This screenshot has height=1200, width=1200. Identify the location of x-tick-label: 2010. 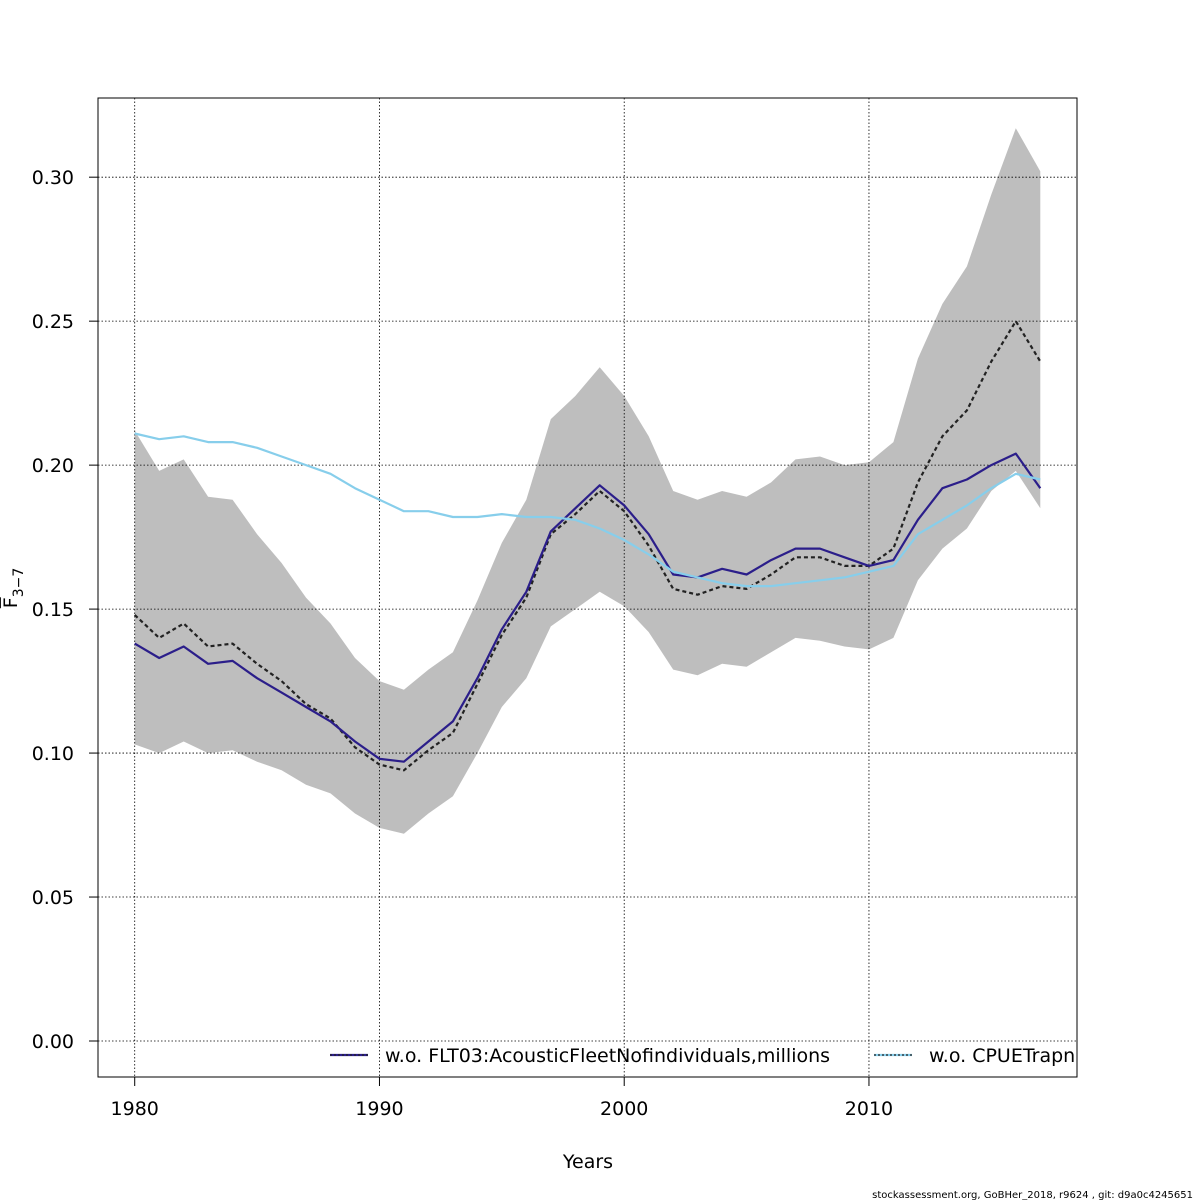
(869, 1109).